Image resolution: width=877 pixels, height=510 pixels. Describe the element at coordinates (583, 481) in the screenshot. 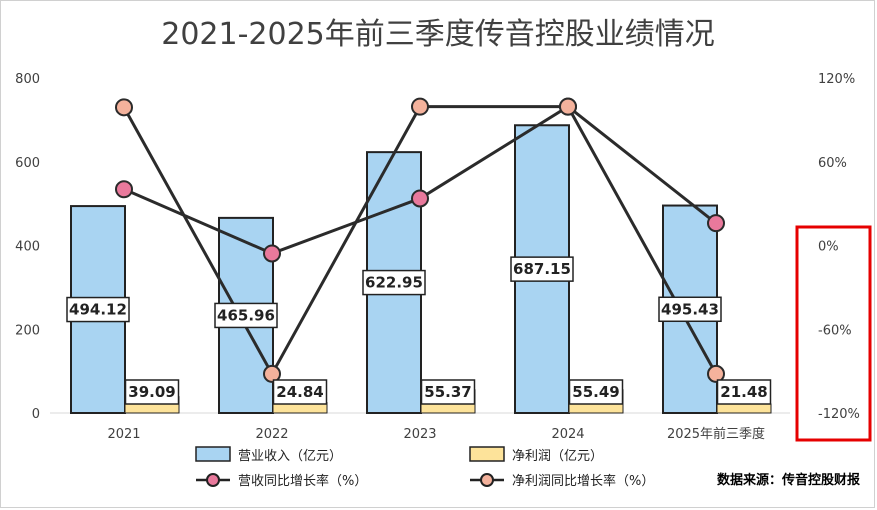

I see `legend-label: 净利润同比增长率（%）` at that location.